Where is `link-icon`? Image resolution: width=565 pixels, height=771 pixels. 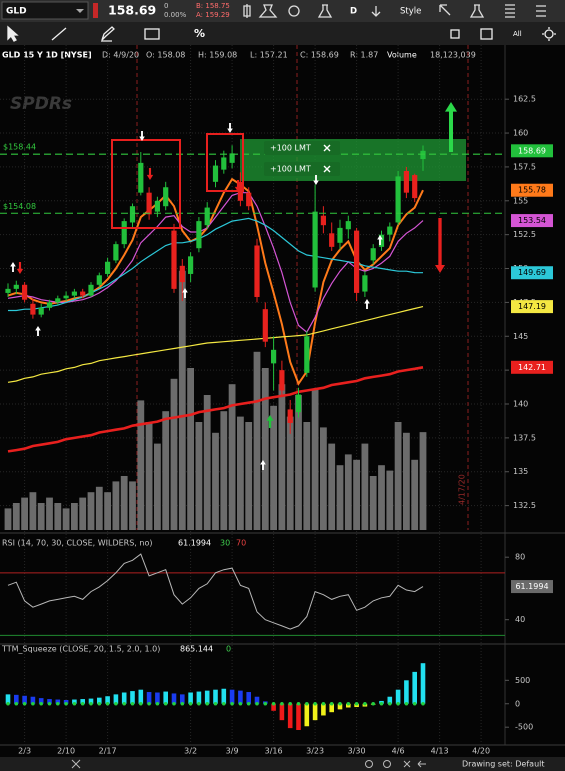
link-icon is located at coordinates (95, 10).